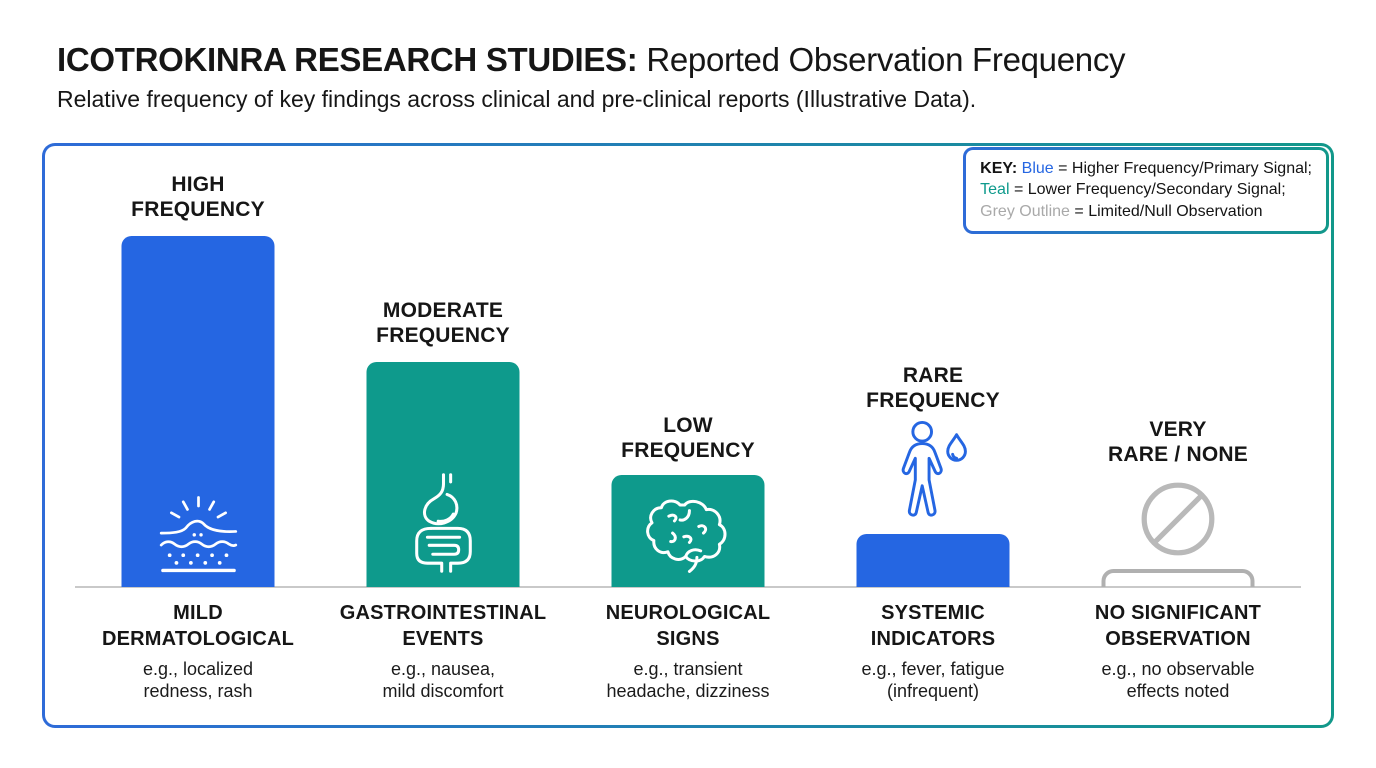  Describe the element at coordinates (1178, 442) in the screenshot. I see `frequency-label: VERY RARE / NONE` at that location.